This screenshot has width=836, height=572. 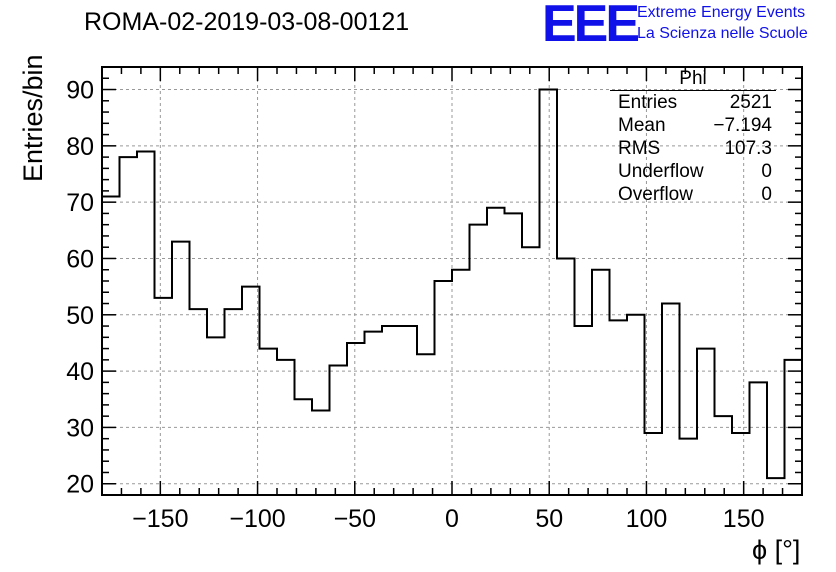 What do you see at coordinates (591, 26) in the screenshot?
I see `eee-logo-mark: EEE` at bounding box center [591, 26].